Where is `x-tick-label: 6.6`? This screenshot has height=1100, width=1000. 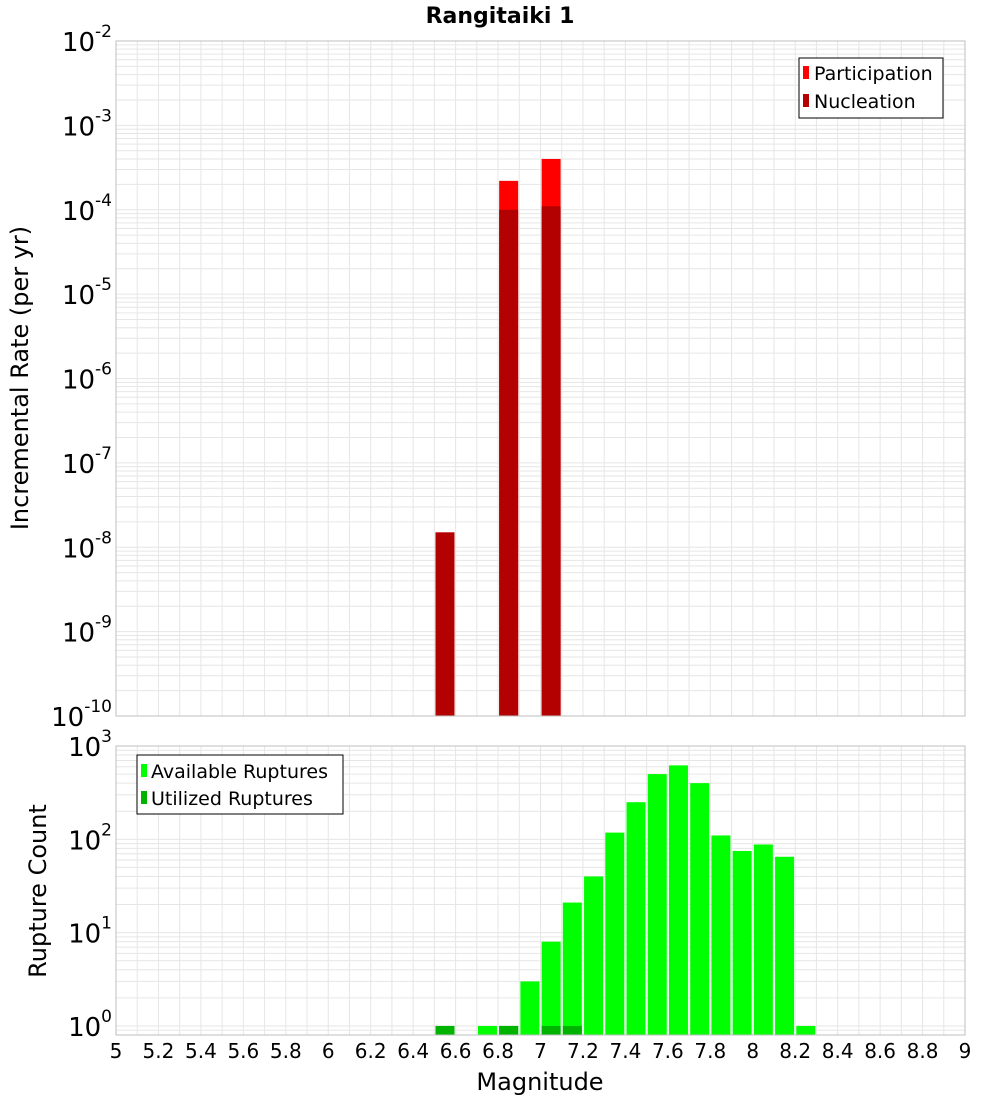 x-tick-label: 6.6 is located at coordinates (456, 1051).